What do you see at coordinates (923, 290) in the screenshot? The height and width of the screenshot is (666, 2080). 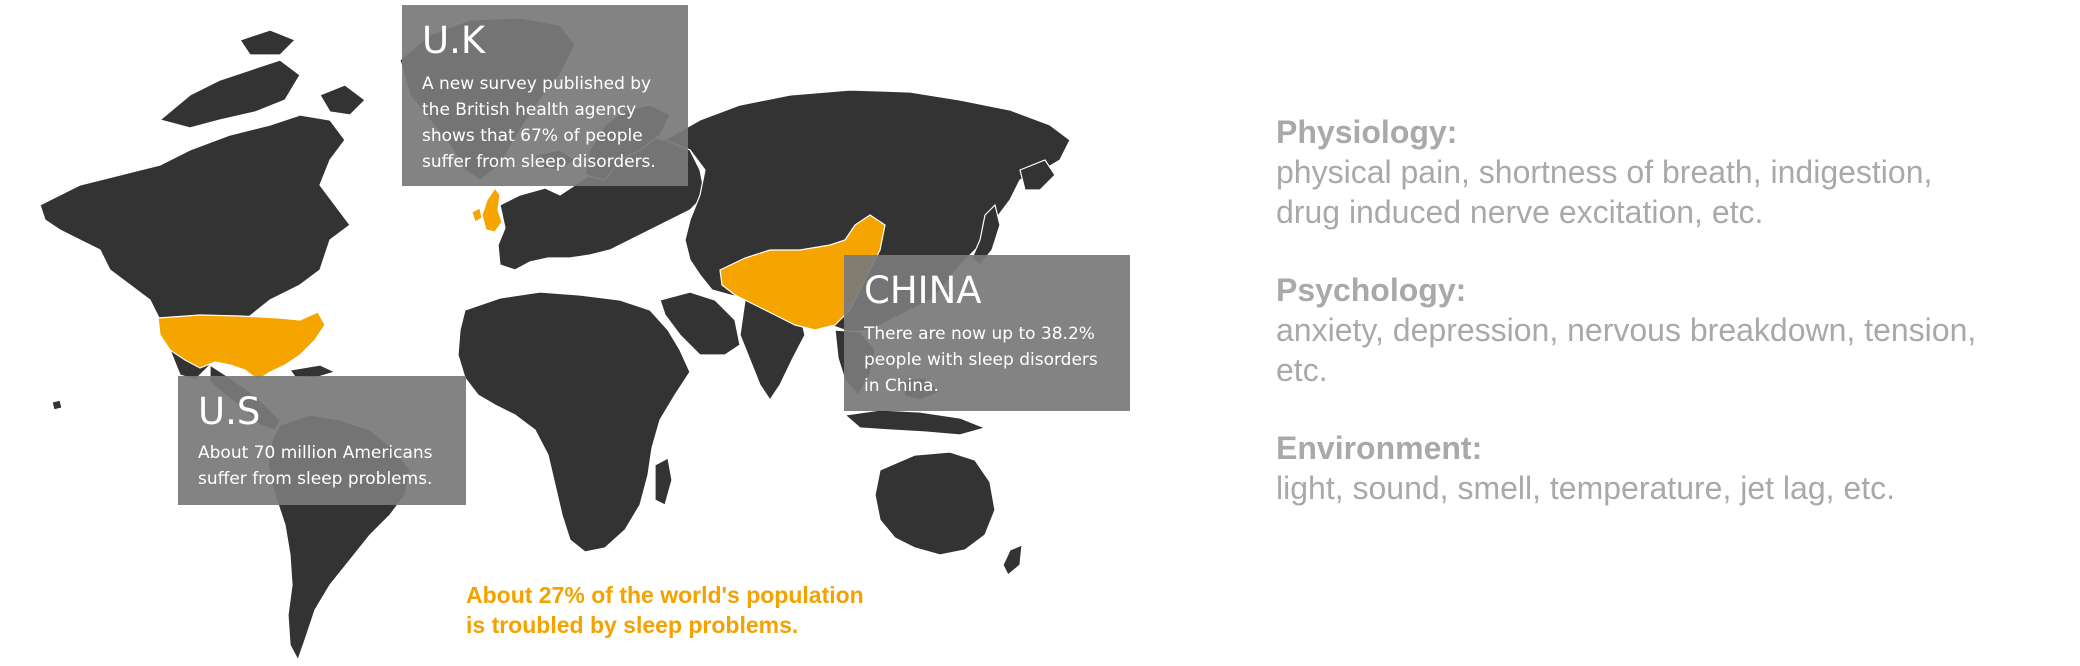 I see `china-callout-title: CHINA` at bounding box center [923, 290].